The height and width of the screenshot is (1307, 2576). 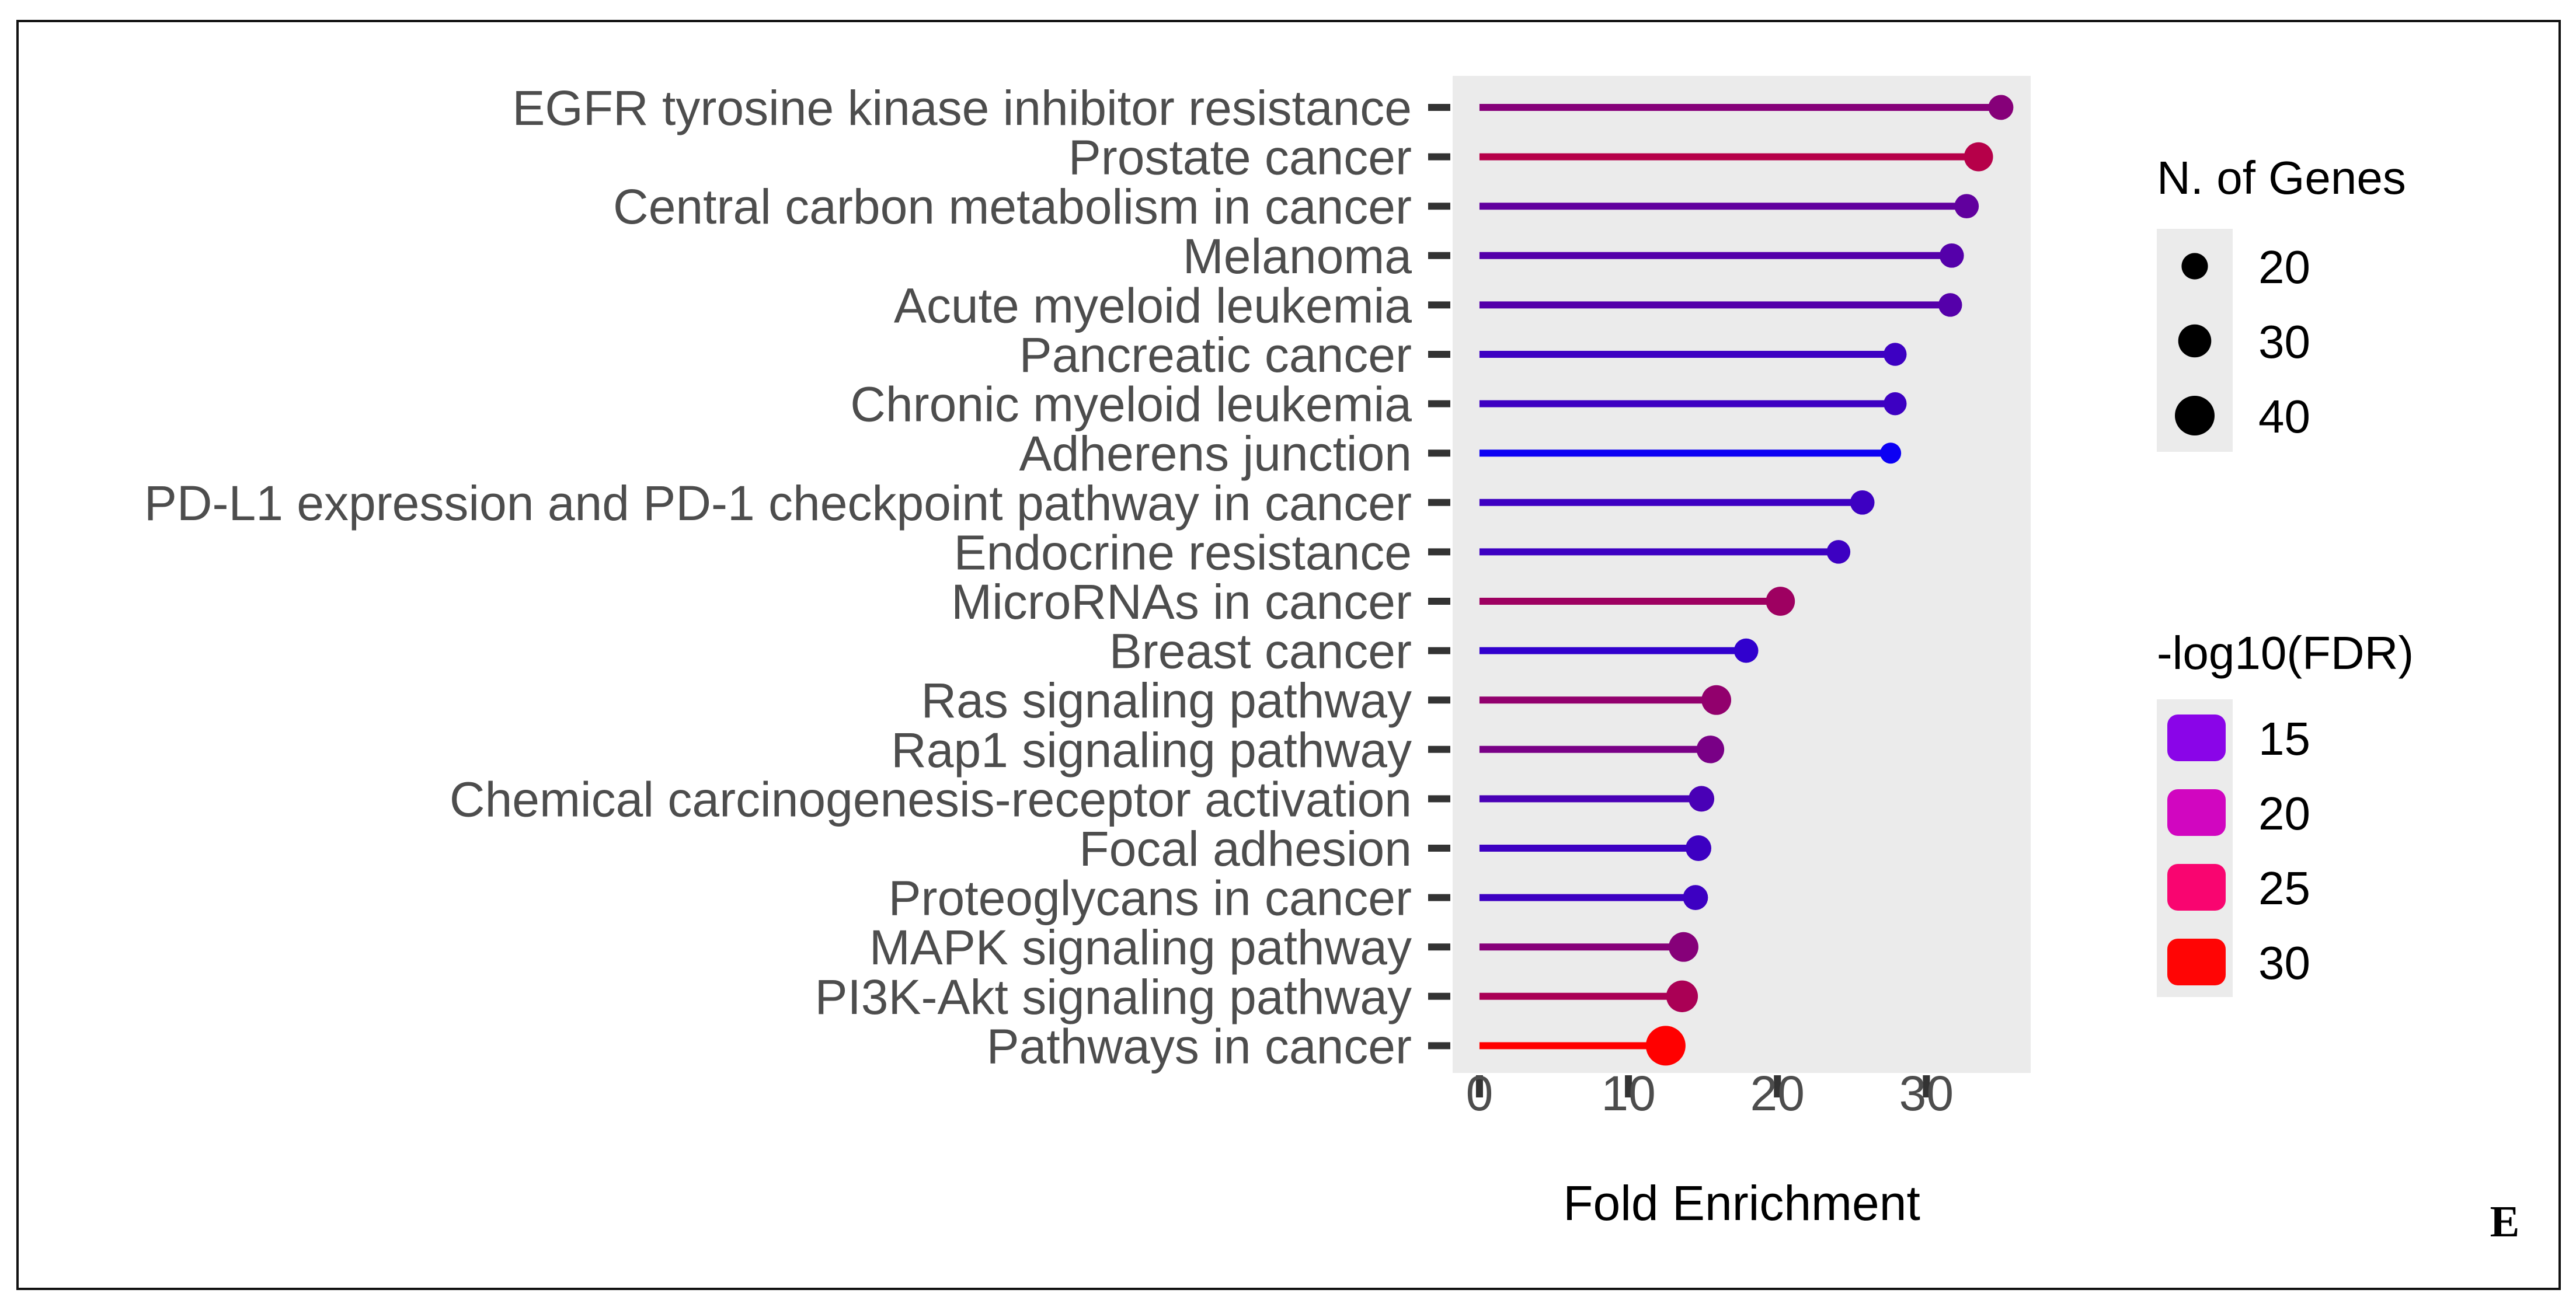 I want to click on category-label: Proteoglycans in cancer, so click(x=1150, y=898).